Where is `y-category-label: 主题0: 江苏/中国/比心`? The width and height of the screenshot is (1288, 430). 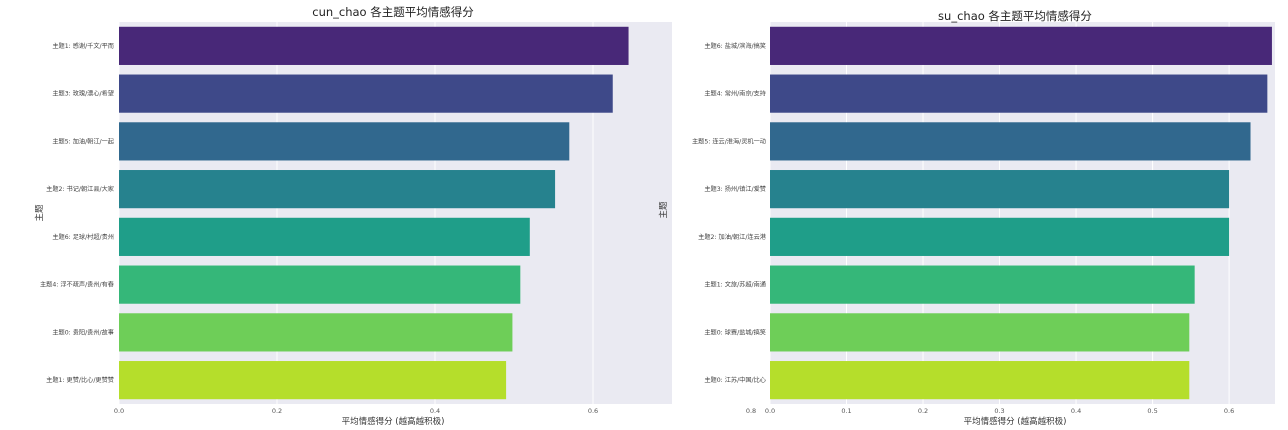 y-category-label: 主题0: 江苏/中国/比心 is located at coordinates (735, 380).